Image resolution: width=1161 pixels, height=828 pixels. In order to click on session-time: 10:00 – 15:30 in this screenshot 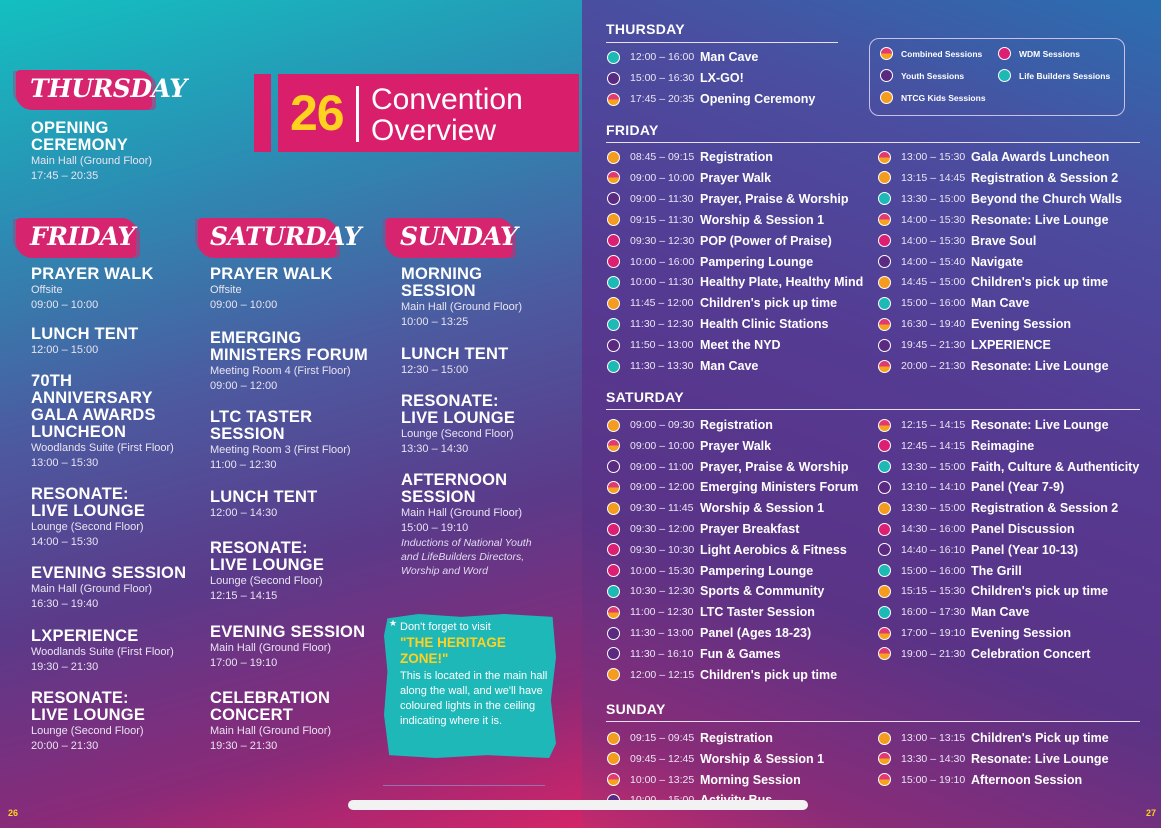, I will do `click(662, 570)`.